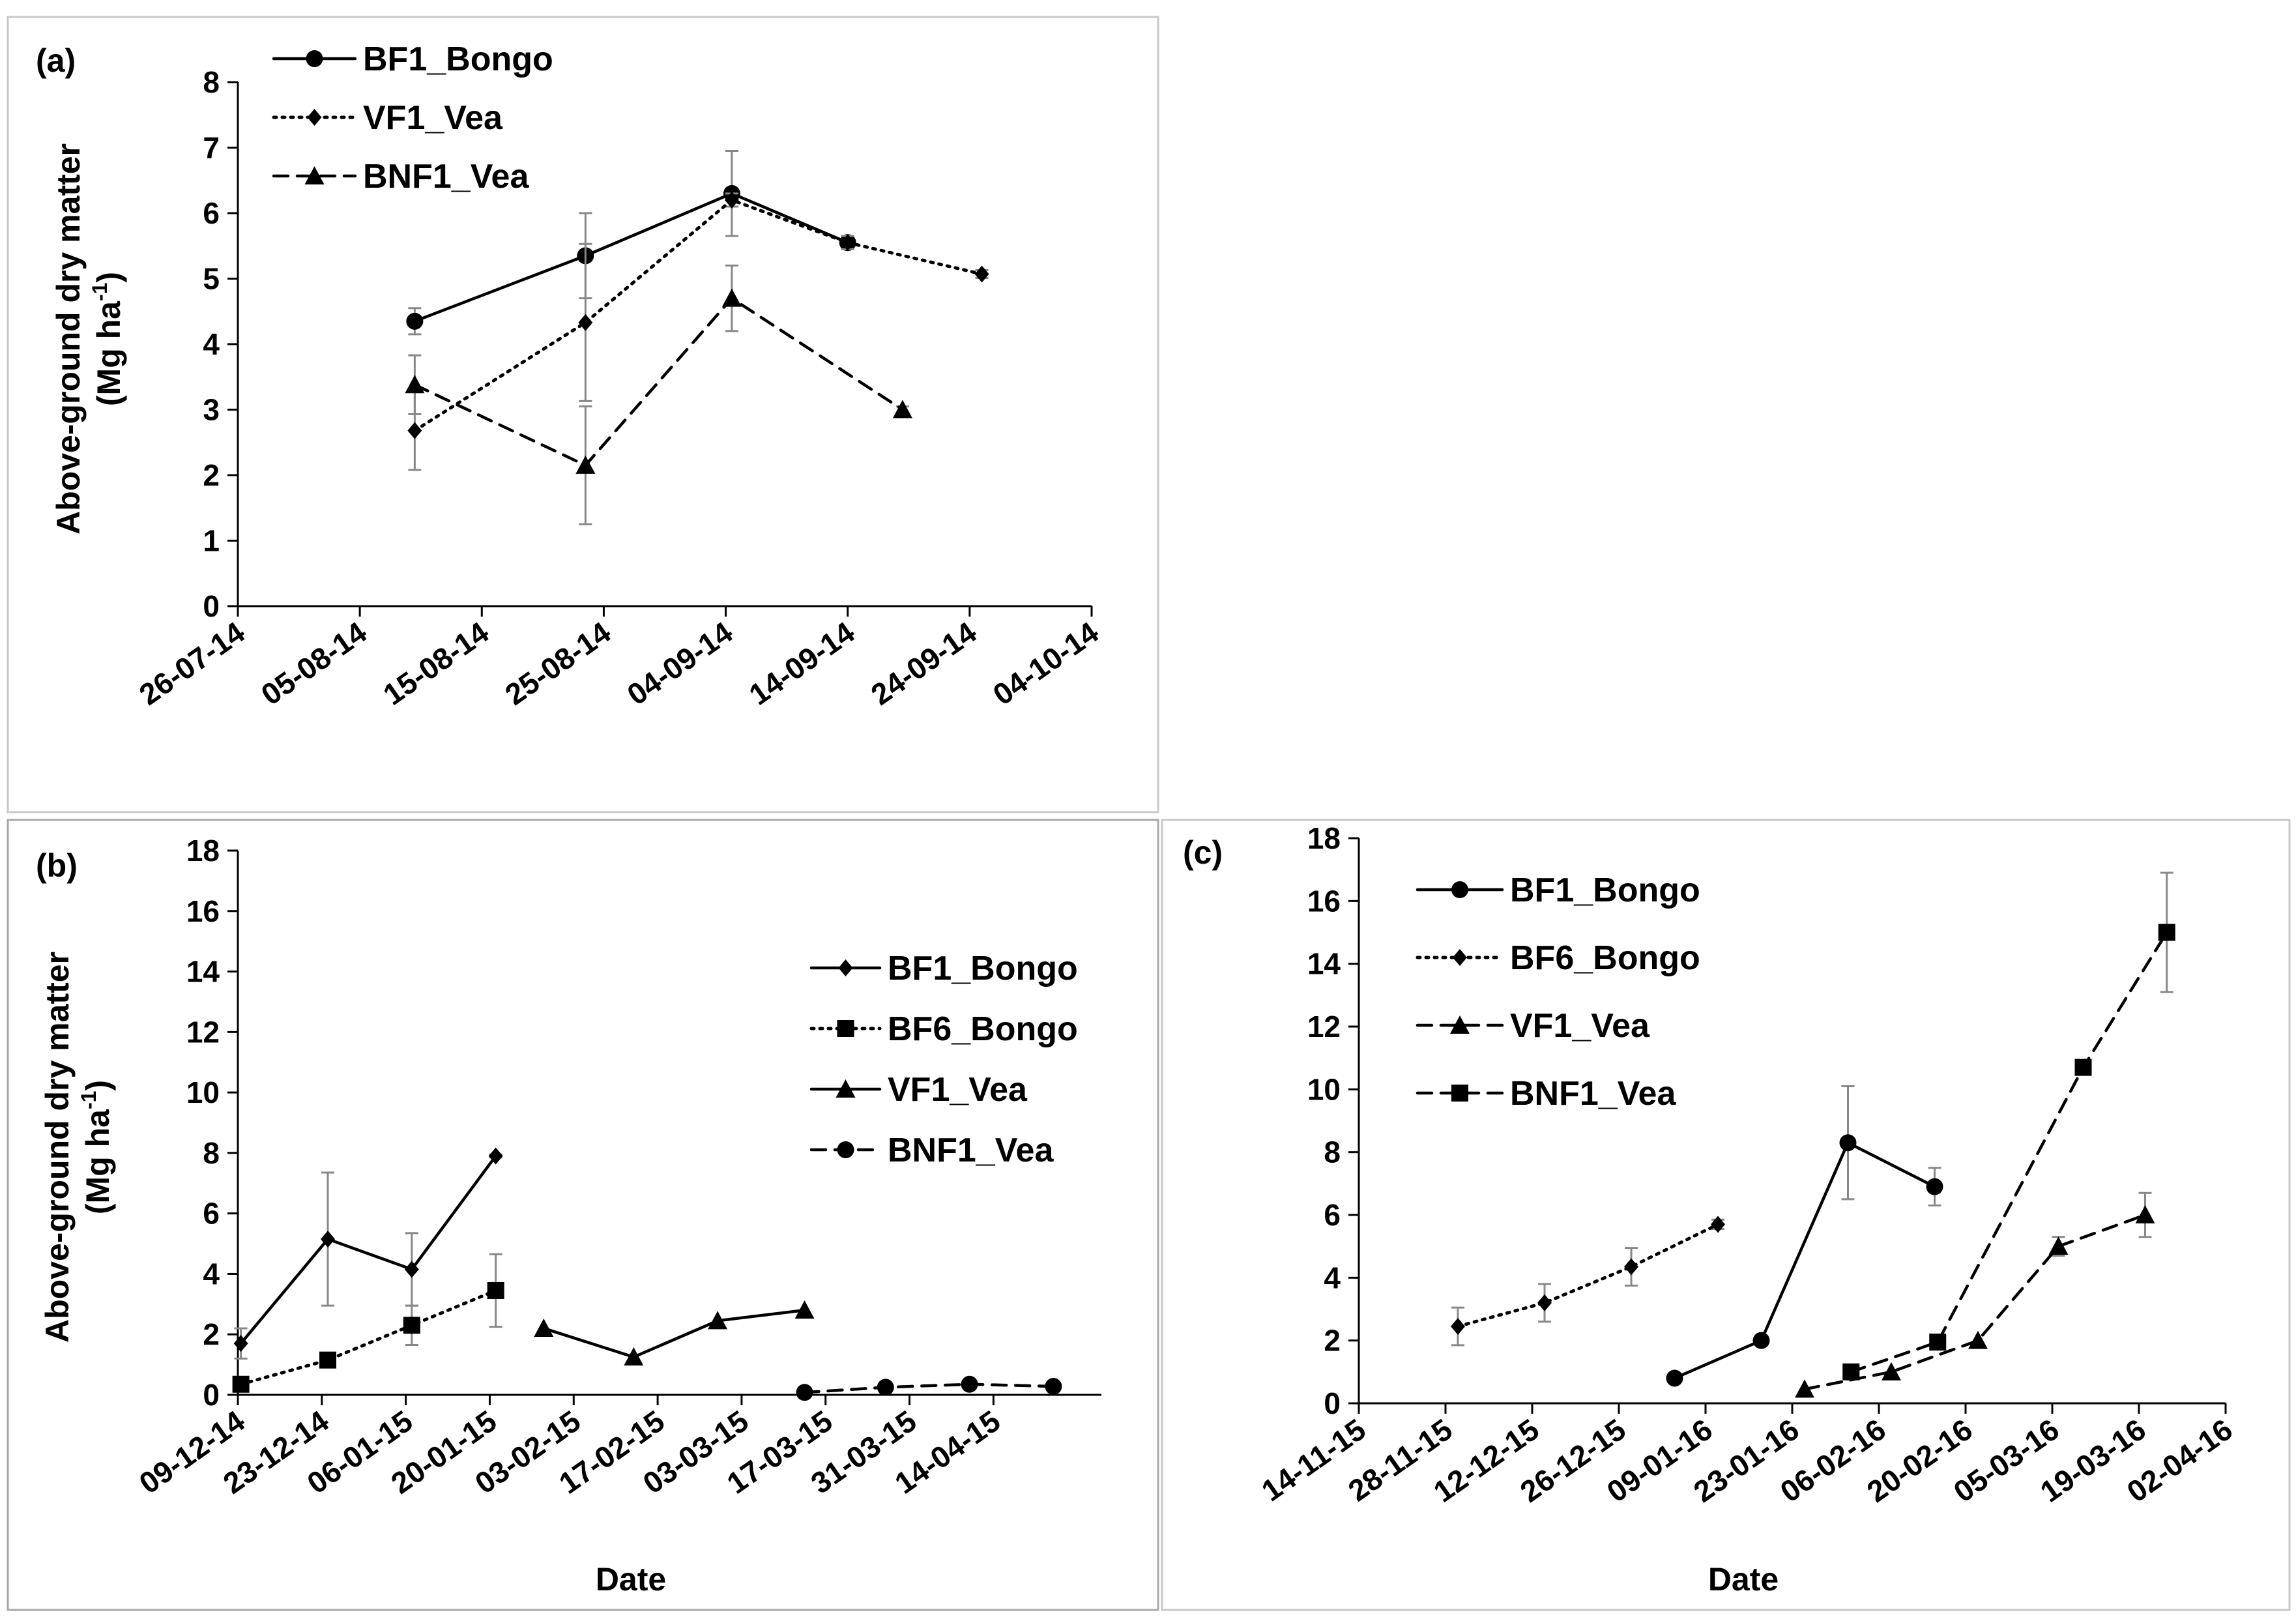 Image resolution: width=2296 pixels, height=1621 pixels. Describe the element at coordinates (1588, 1281) in the screenshot. I see `series-bf6-bongo` at that location.